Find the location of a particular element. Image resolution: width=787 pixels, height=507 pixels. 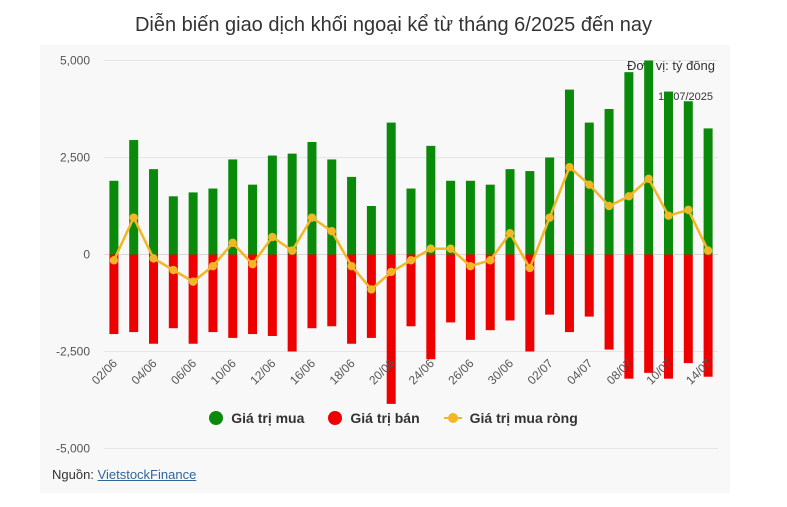

legend-sell-marker is located at coordinates (335, 418).